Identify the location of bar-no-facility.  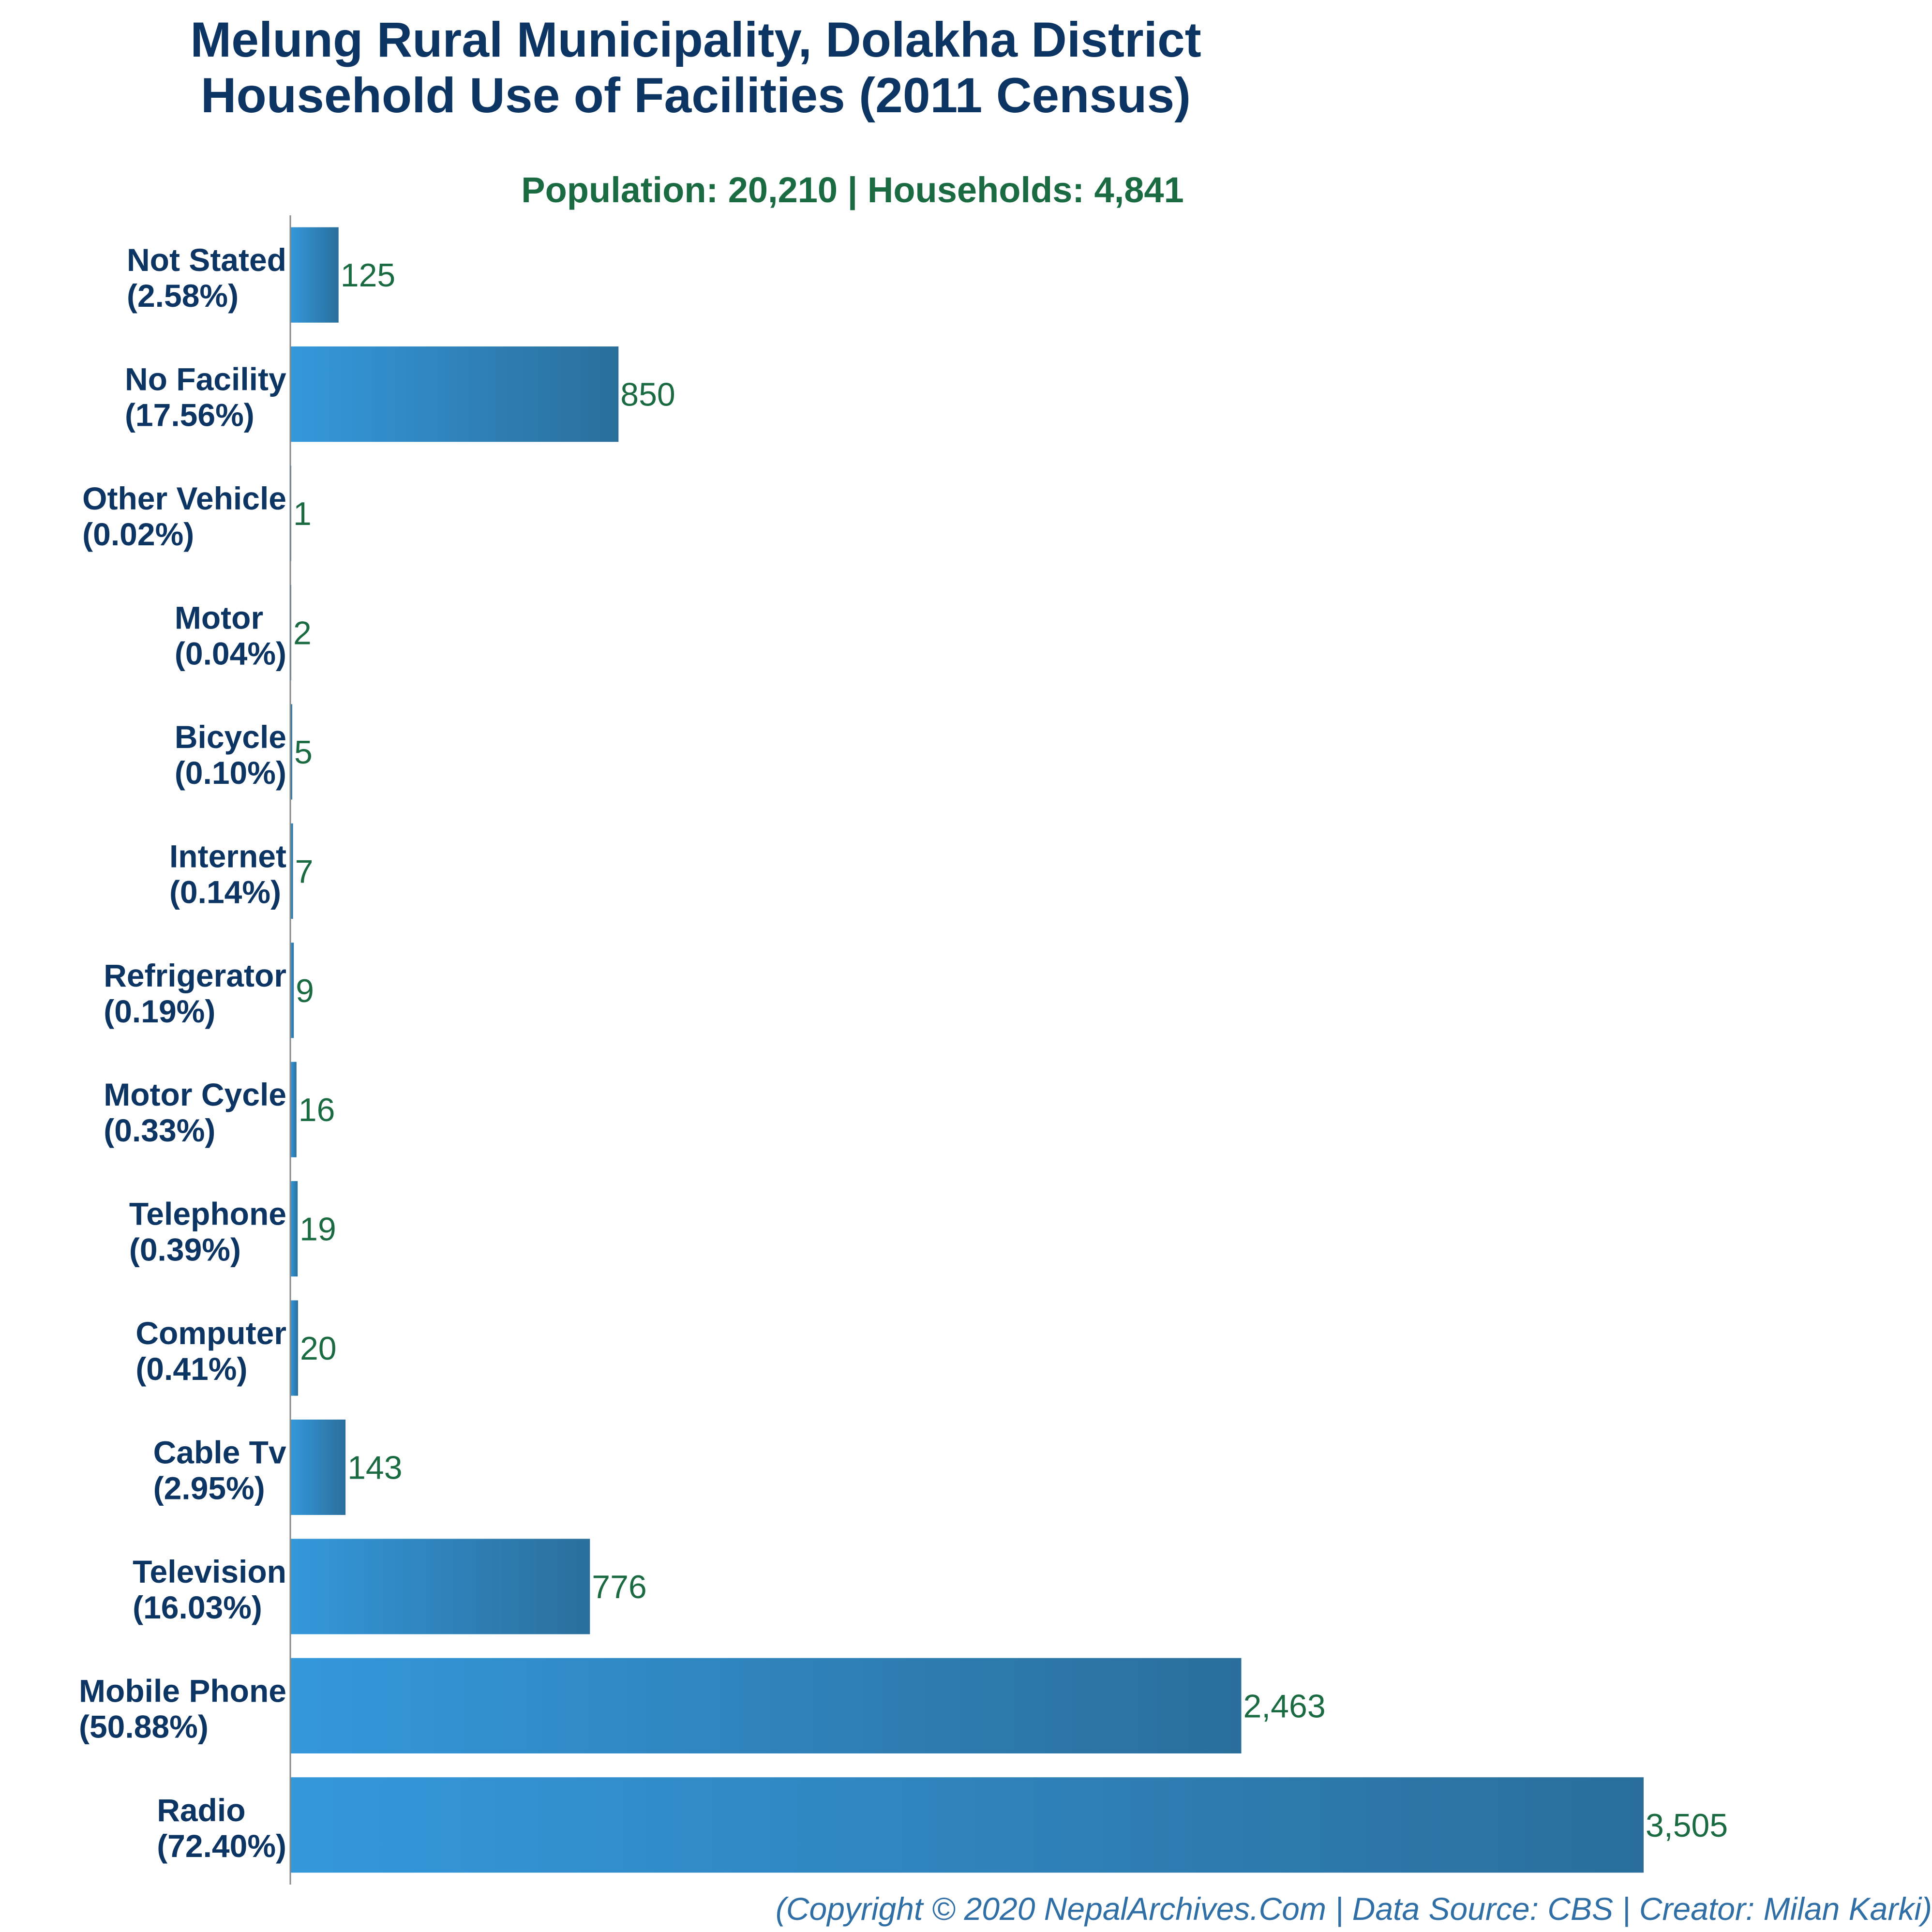
(454, 394).